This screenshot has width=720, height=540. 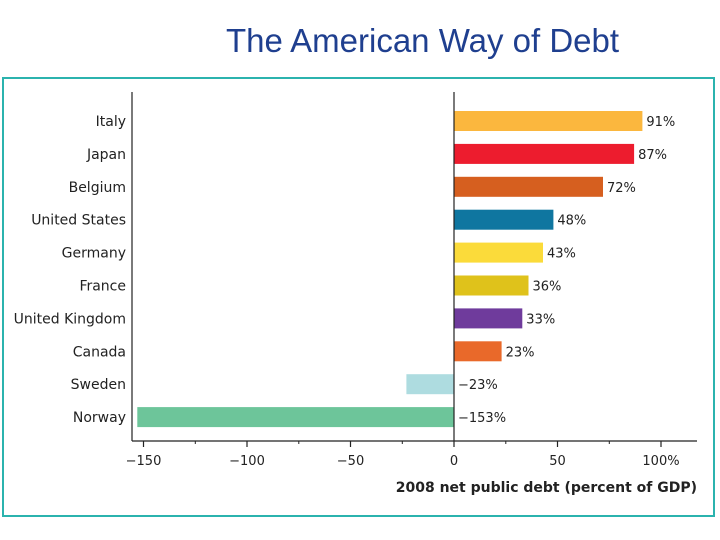 I want to click on category-label: Belgium, so click(x=97, y=188).